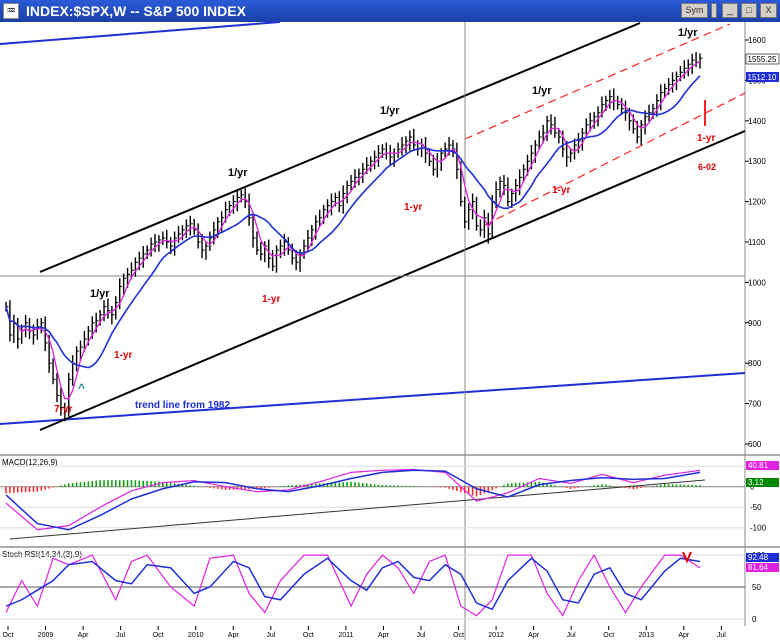 The height and width of the screenshot is (642, 780). Describe the element at coordinates (758, 465) in the screenshot. I see `macd-value: 40.81` at that location.